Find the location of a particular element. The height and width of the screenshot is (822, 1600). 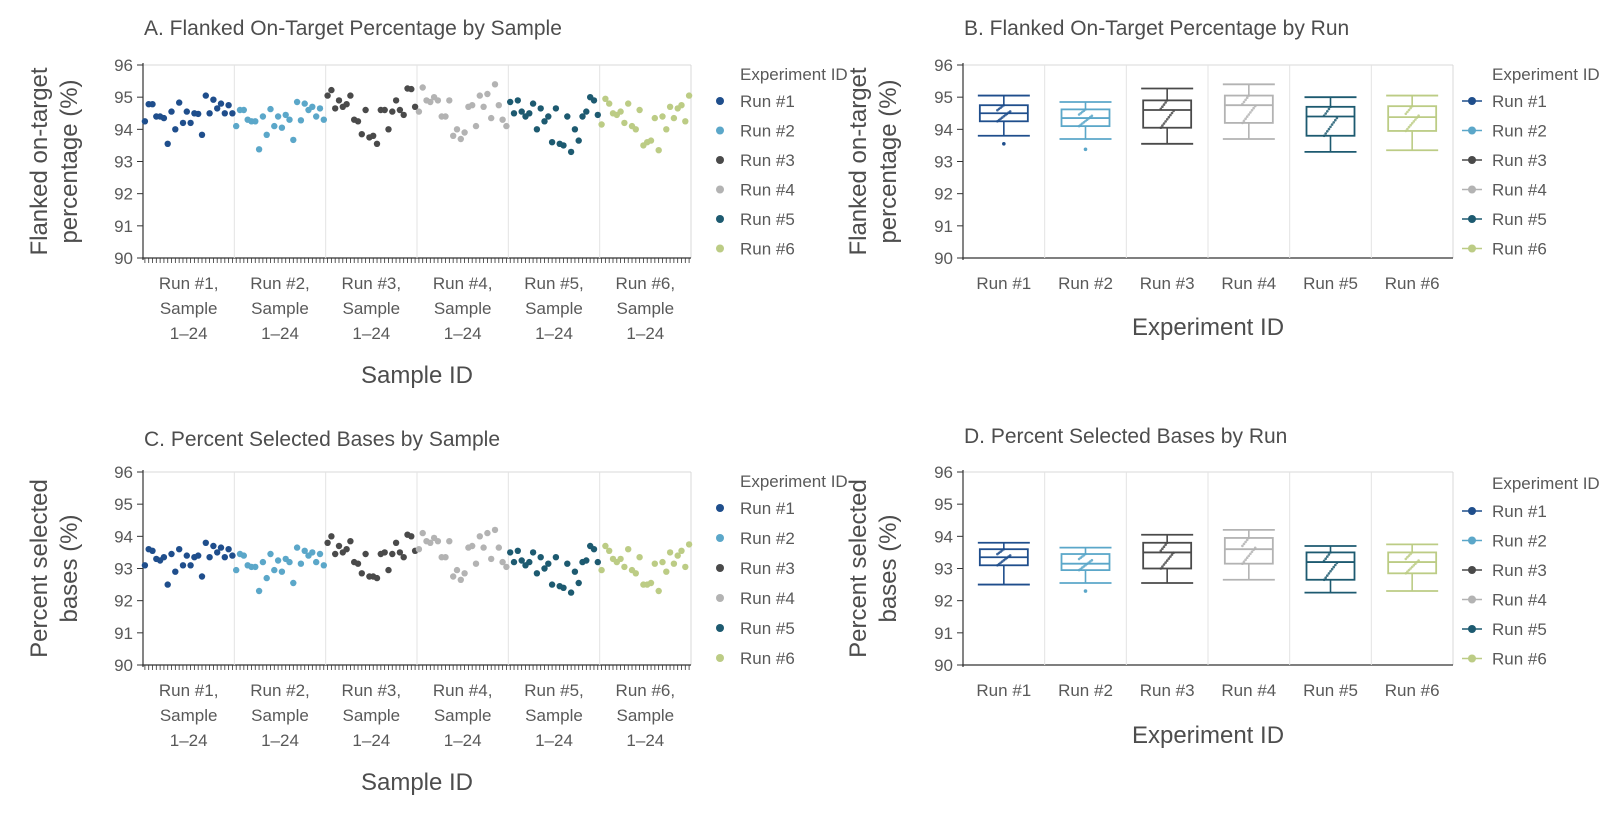

x-category-label: Run #3 is located at coordinates (1167, 283).